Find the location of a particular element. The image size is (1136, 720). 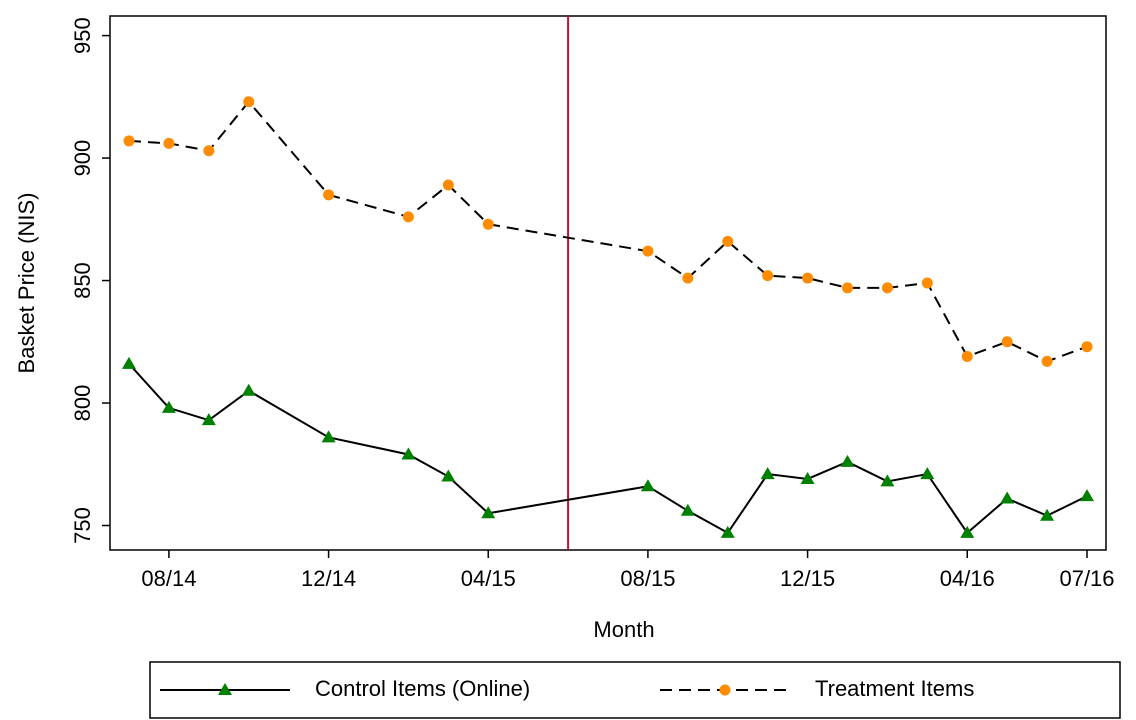

x-tick-label: 07/16 is located at coordinates (1086, 578).